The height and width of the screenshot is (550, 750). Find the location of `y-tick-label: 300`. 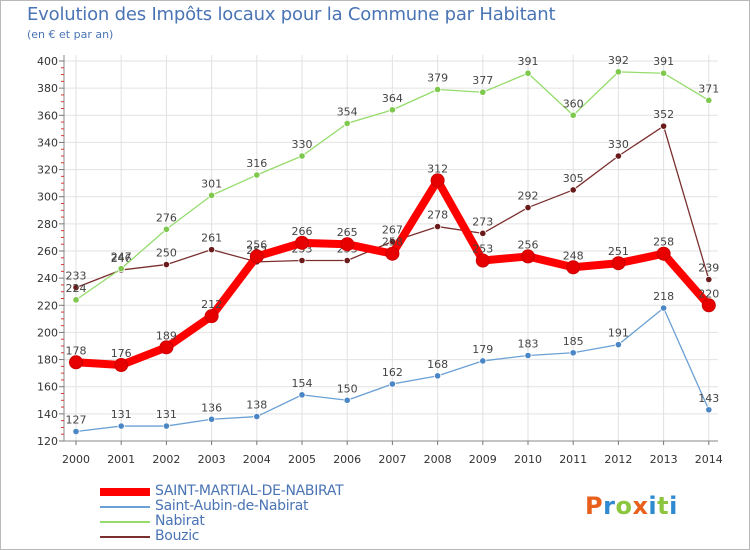

y-tick-label: 300 is located at coordinates (47, 197).